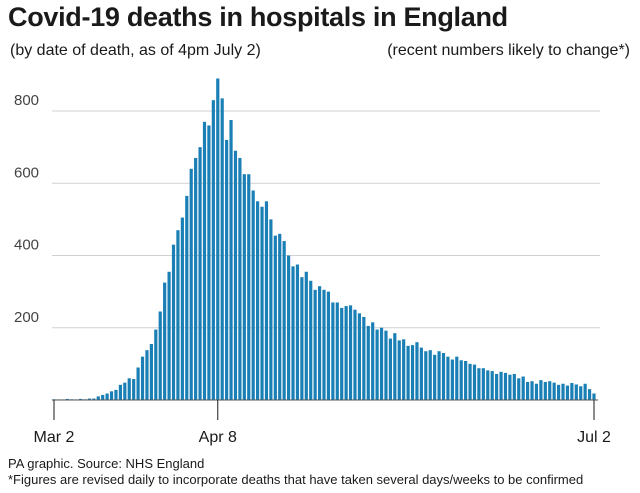 This screenshot has width=640, height=493. I want to click on x-axis-ticks: Mar 2 Apr 8 Jul 2, so click(322, 423).